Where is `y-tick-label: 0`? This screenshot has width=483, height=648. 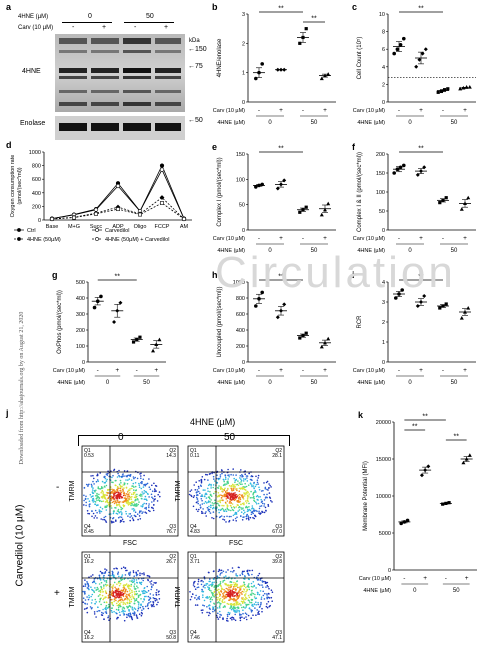 y-tick-label: 0 is located at coordinates (83, 363).